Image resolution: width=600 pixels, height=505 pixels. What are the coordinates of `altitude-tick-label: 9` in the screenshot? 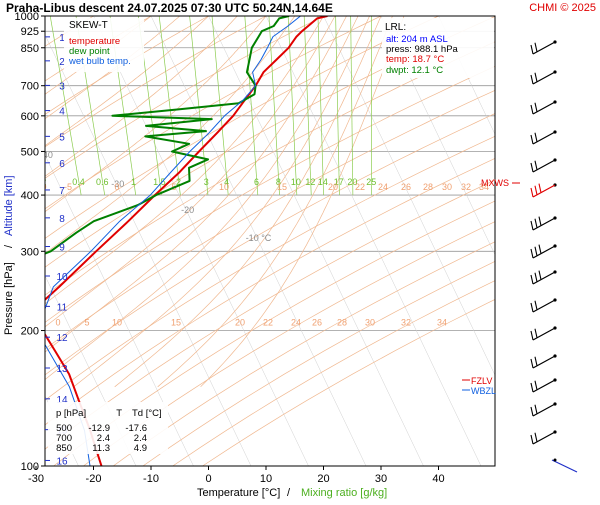 It's located at (62, 248).